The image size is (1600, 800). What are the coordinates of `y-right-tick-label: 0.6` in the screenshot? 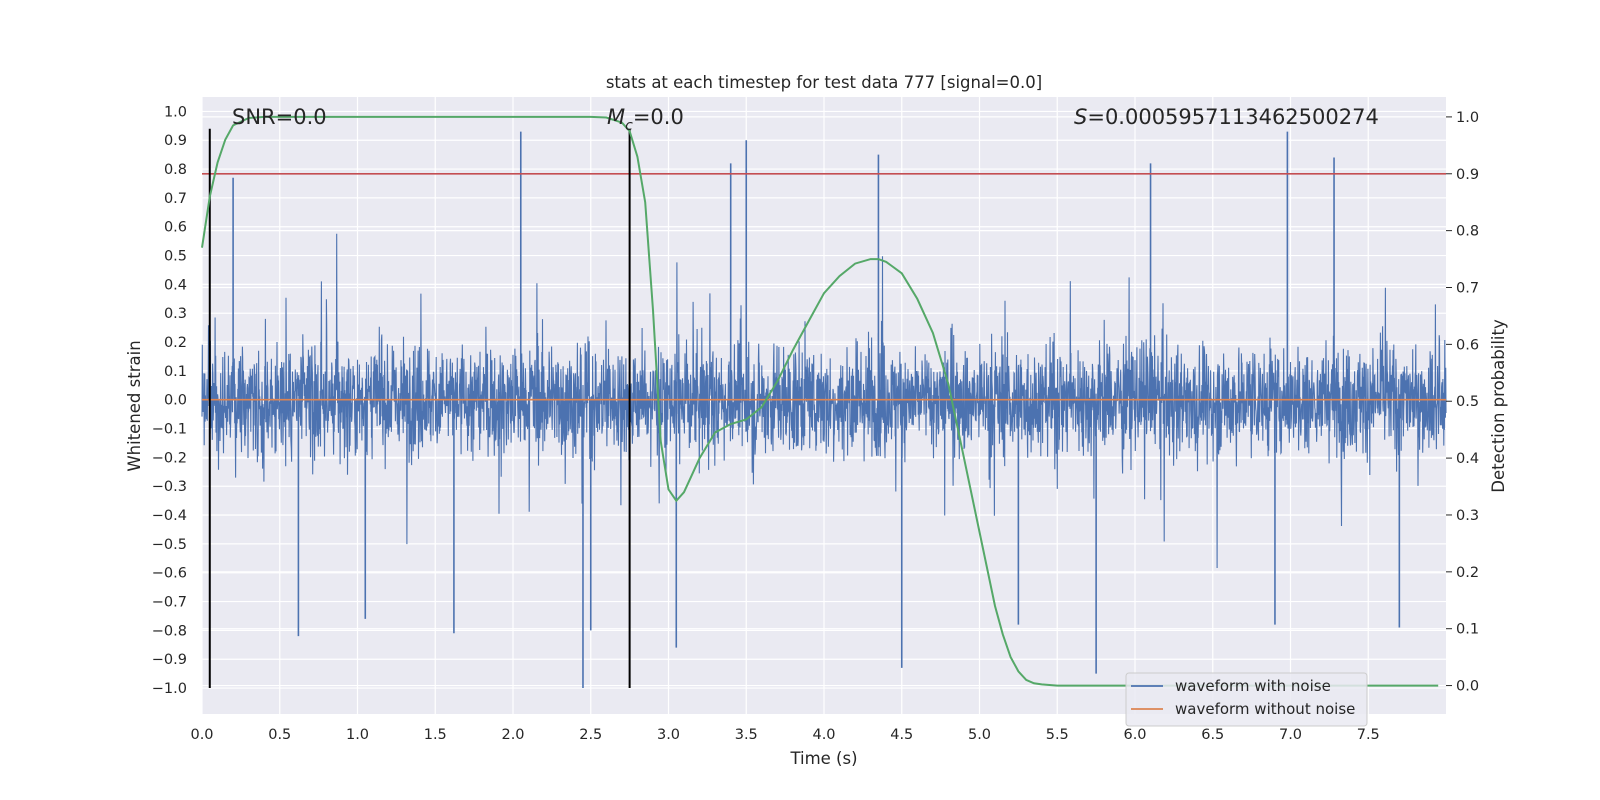 It's located at (1467, 345).